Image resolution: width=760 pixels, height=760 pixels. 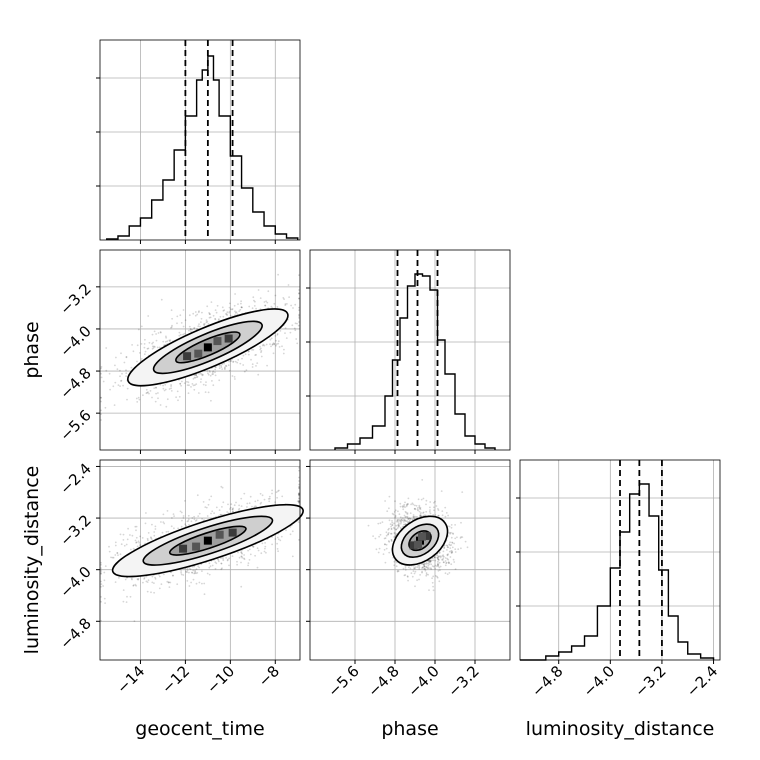 I want to click on x-tick-label: −8, so click(x=269, y=676).